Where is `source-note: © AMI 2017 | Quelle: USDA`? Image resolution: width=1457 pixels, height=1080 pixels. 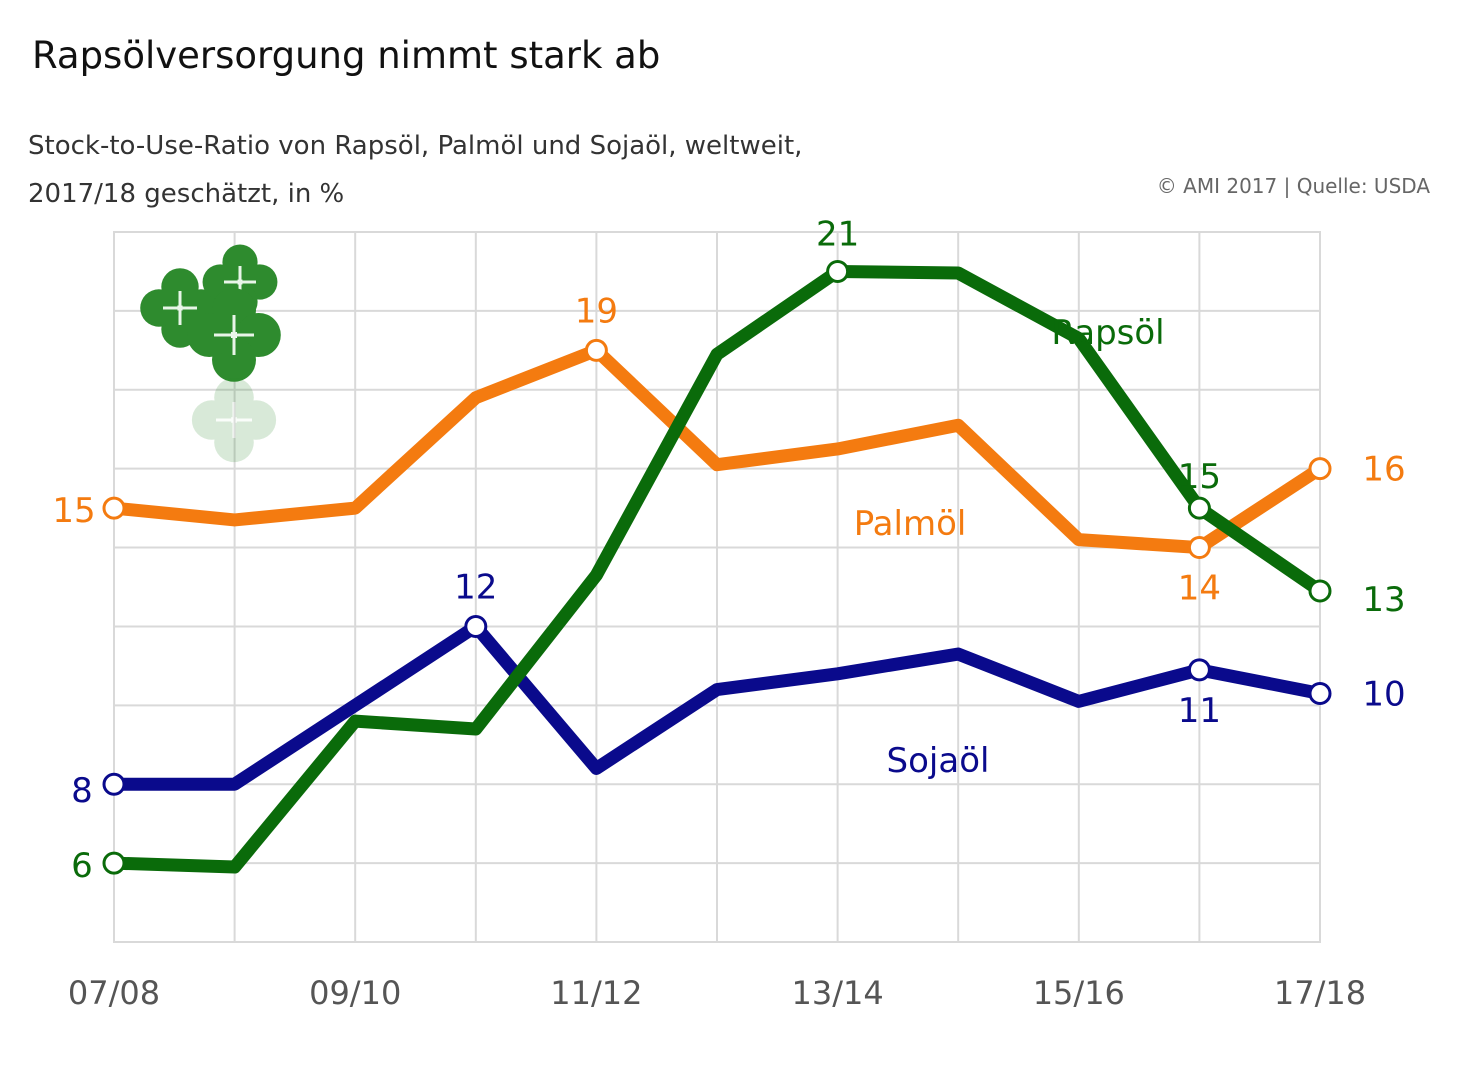 source-note: © AMI 2017 | Quelle: USDA is located at coordinates (1293, 186).